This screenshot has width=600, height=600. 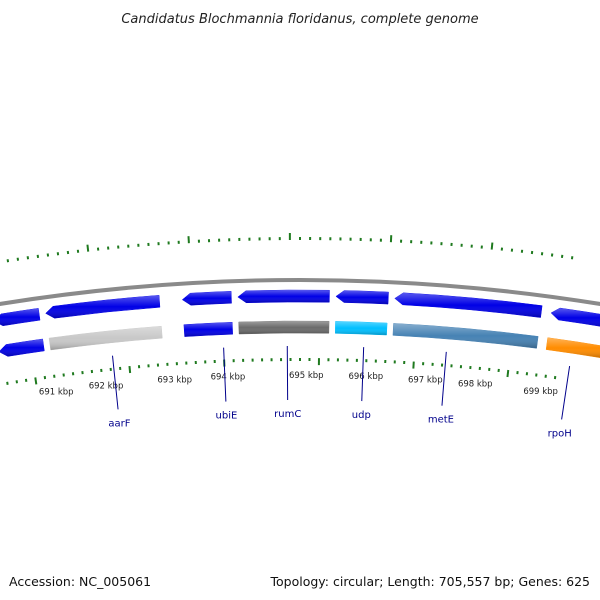 I want to click on tick-label: 692 kbp, so click(x=106, y=387).